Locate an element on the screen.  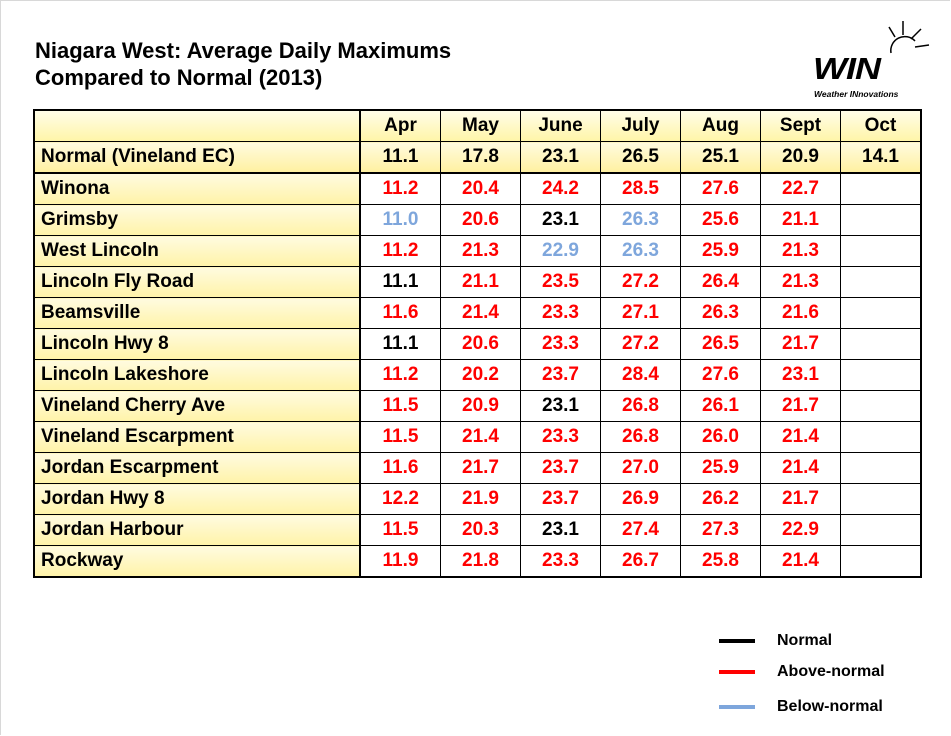
value-cell: 26.5 is located at coordinates (720, 344).